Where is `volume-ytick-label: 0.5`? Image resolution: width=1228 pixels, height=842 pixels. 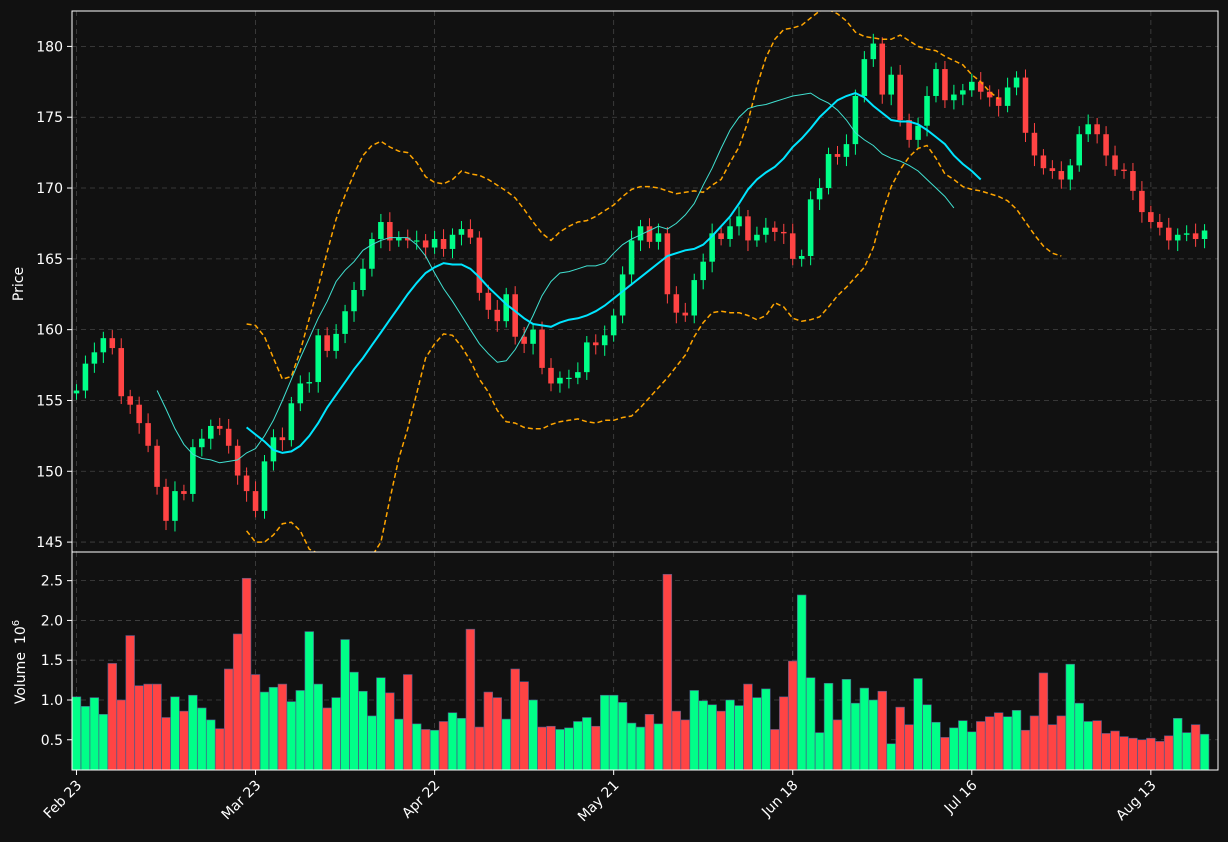 volume-ytick-label: 0.5 is located at coordinates (52, 741).